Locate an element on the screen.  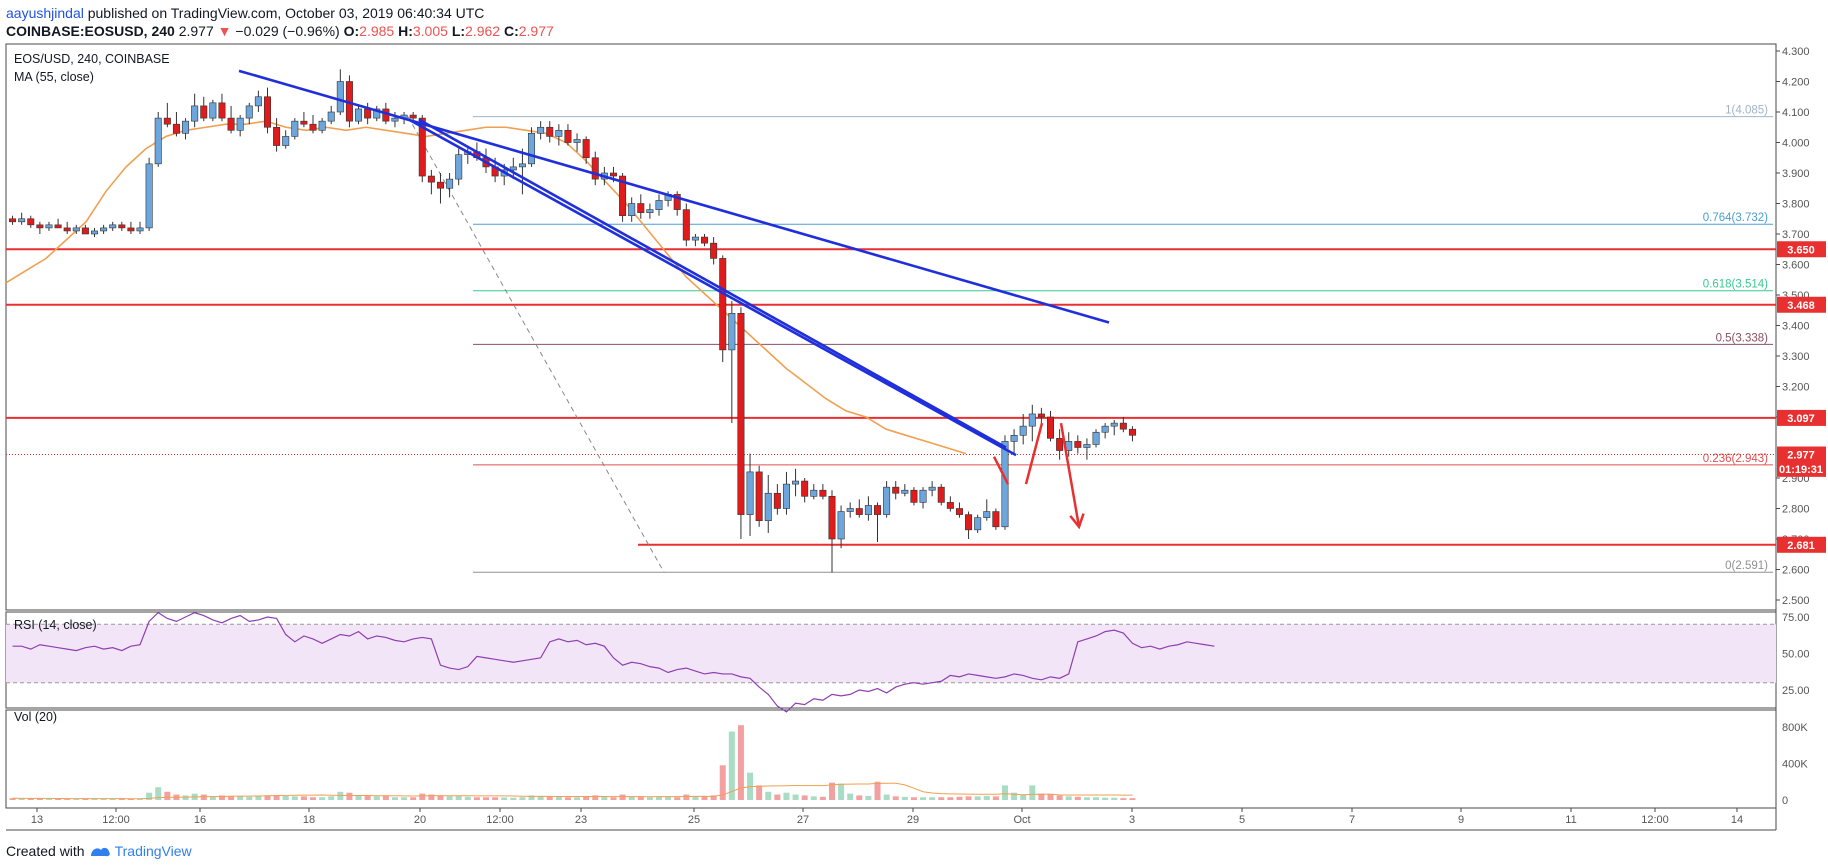
rsi-line is located at coordinates (613, 662).